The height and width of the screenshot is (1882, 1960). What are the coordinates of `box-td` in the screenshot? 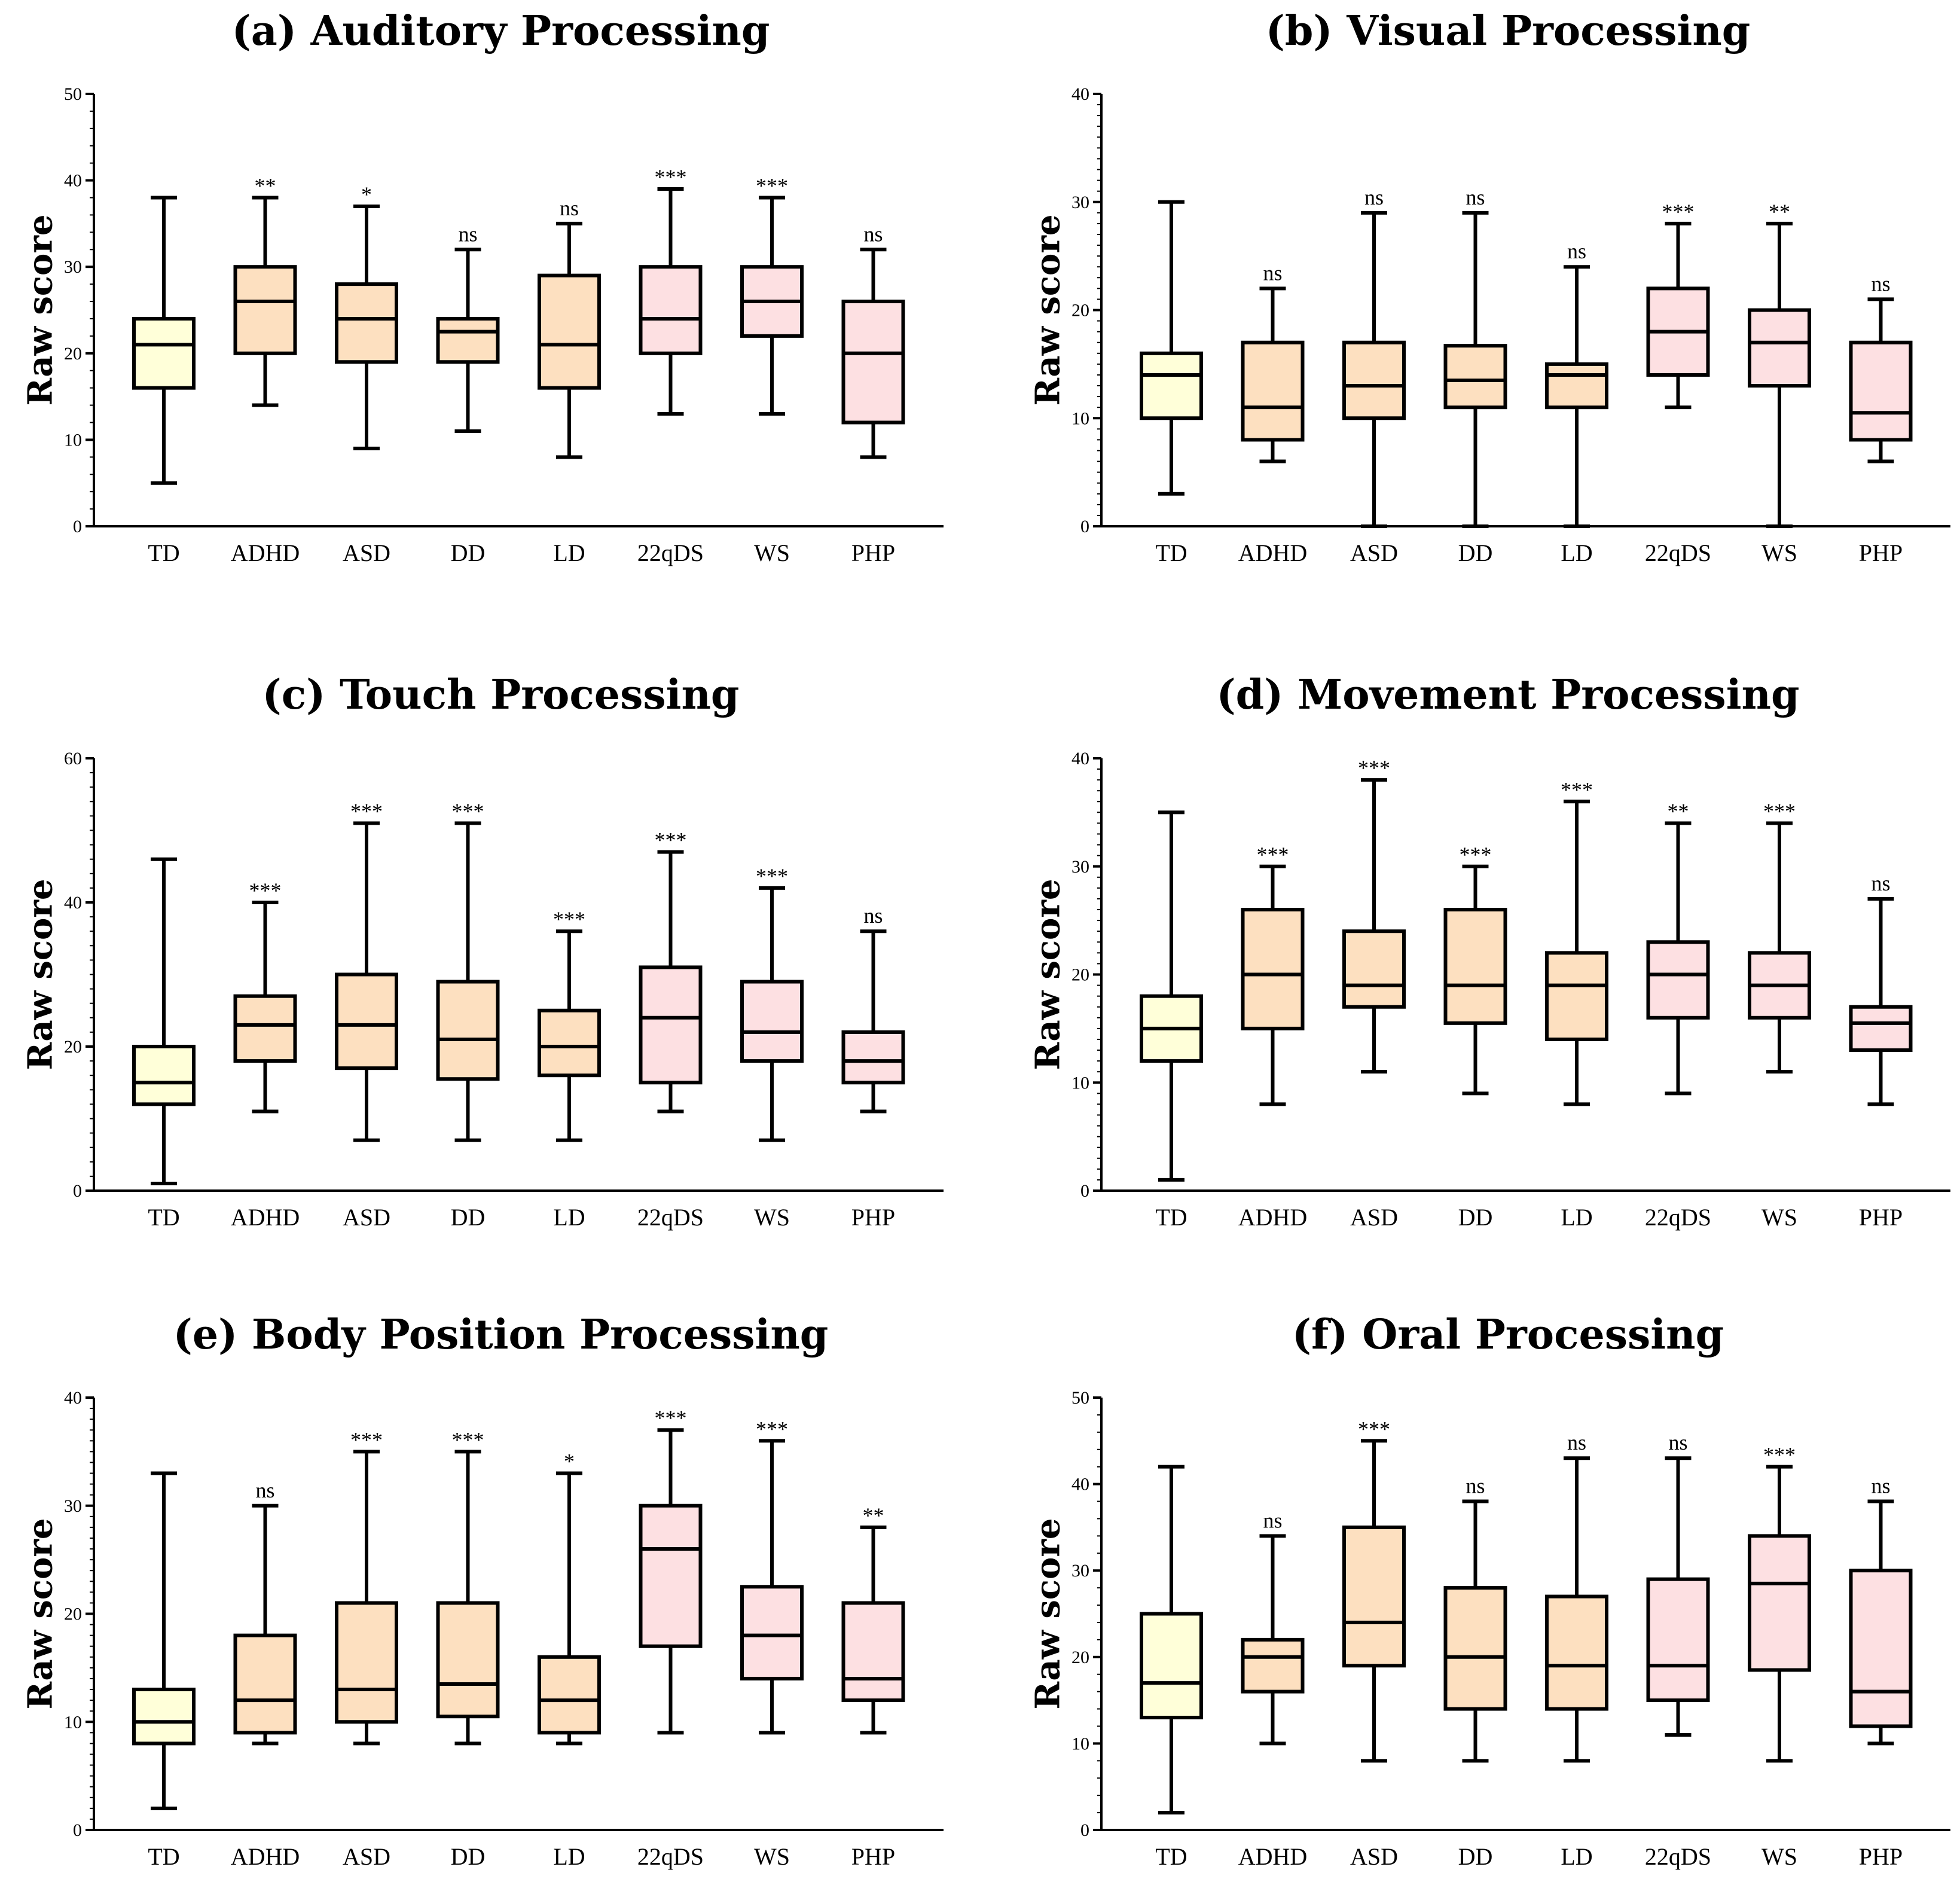 It's located at (164, 1021).